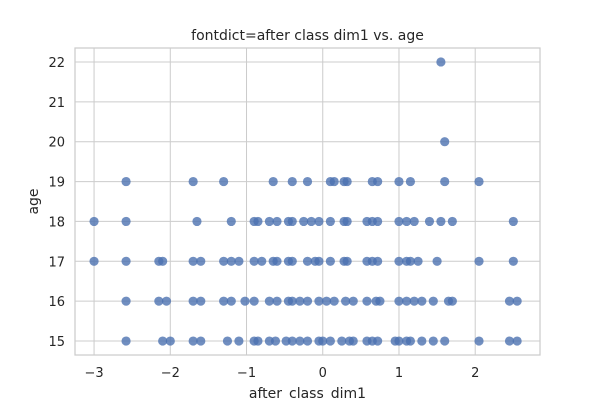 The height and width of the screenshot is (400, 600). Describe the element at coordinates (323, 373) in the screenshot. I see `x-tick-label: 0` at that location.